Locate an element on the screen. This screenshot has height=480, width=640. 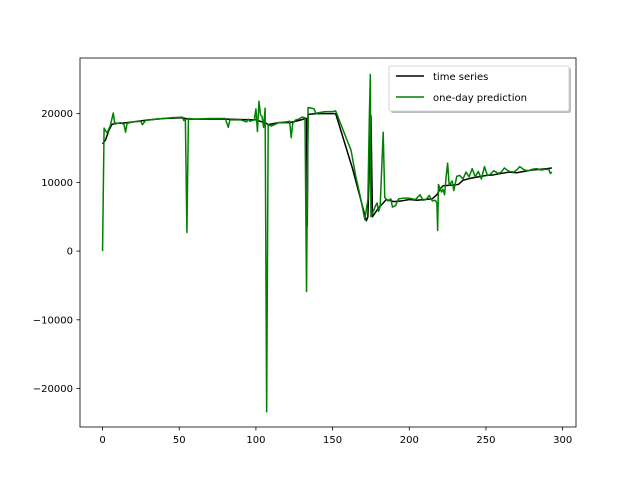
x-tick-label: 0 is located at coordinates (102, 440).